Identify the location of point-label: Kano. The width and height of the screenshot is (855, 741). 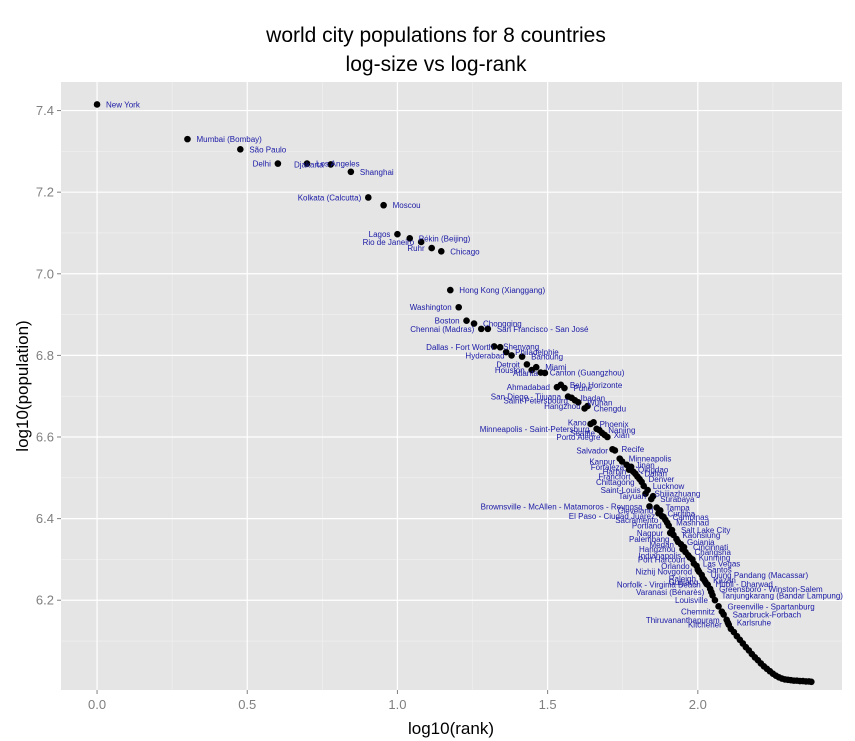
(577, 422).